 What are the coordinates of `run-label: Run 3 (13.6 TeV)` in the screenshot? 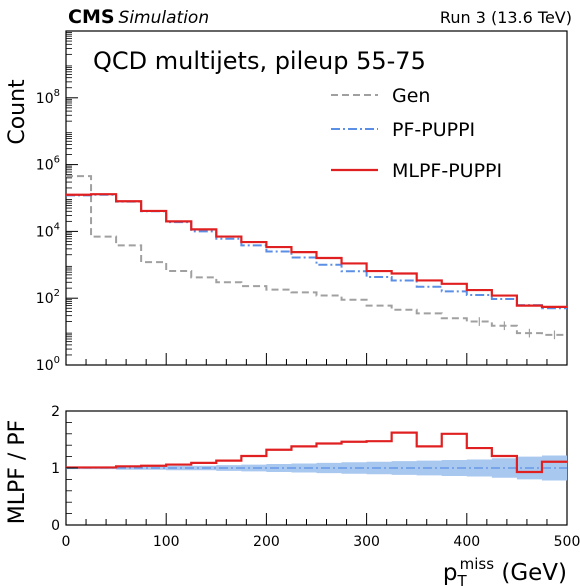 It's located at (506, 17).